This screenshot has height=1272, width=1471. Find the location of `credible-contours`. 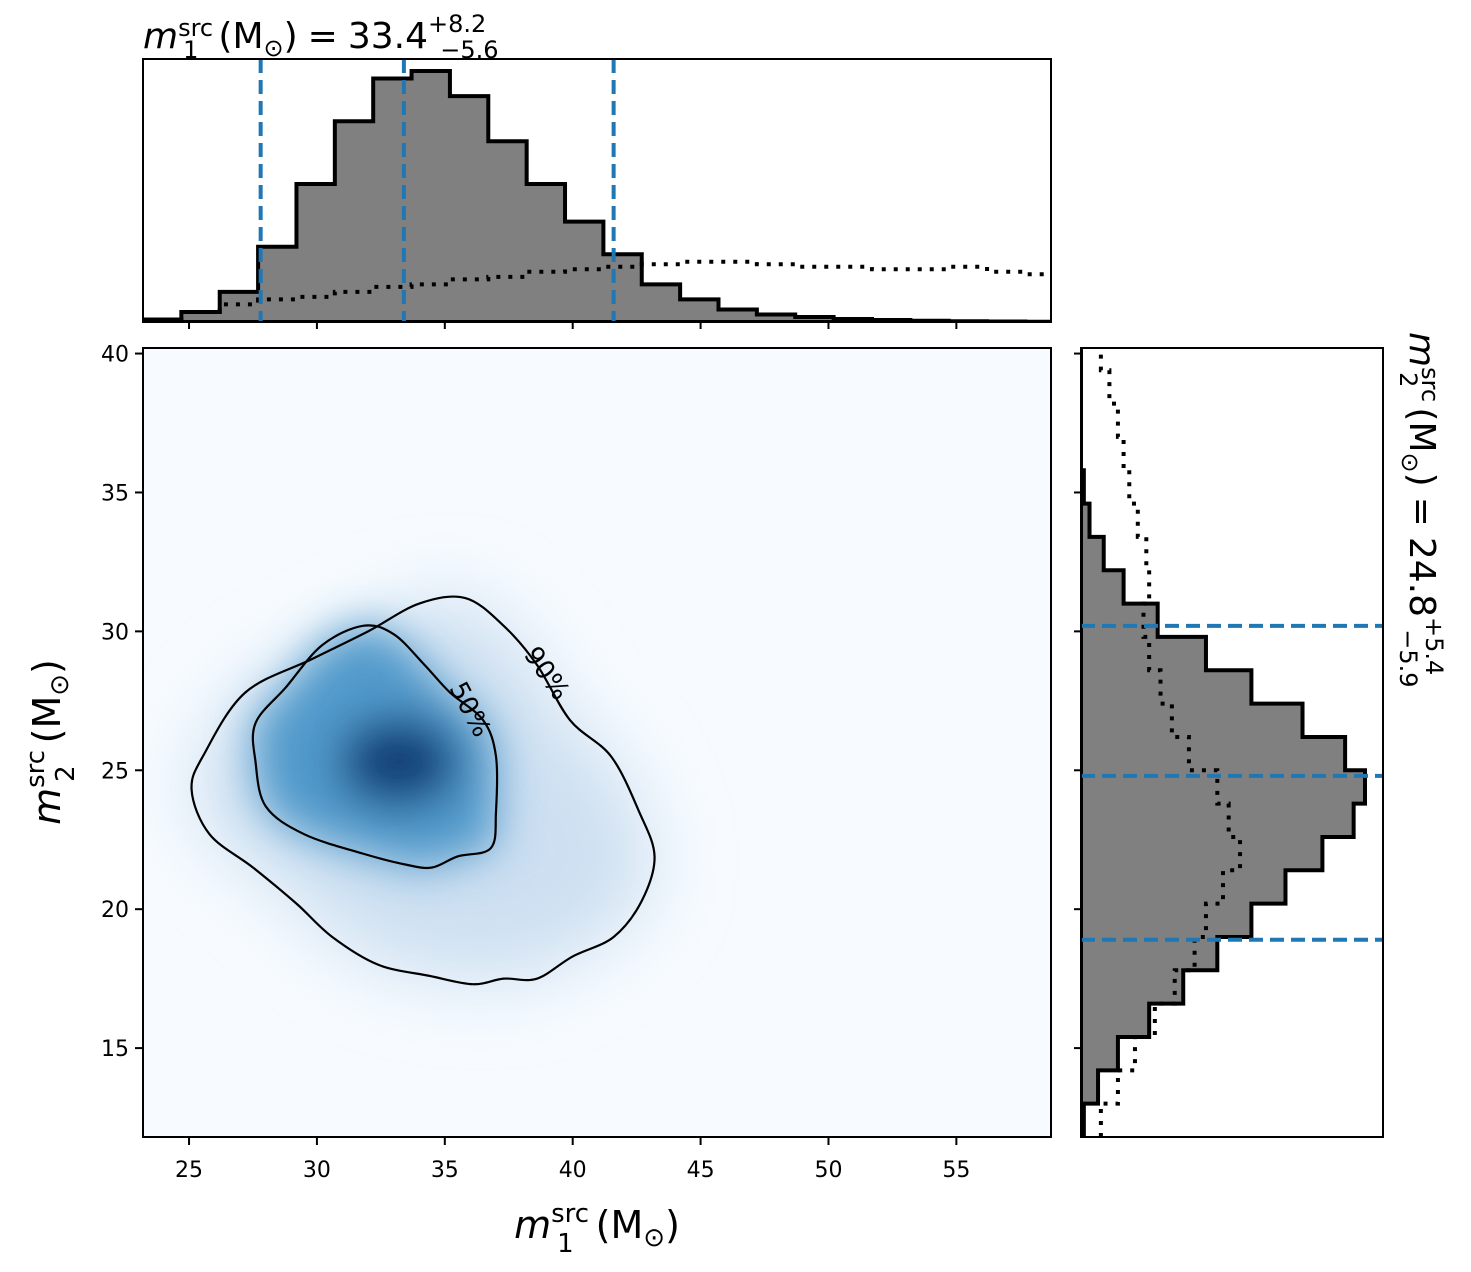

credible-contours is located at coordinates (423, 790).